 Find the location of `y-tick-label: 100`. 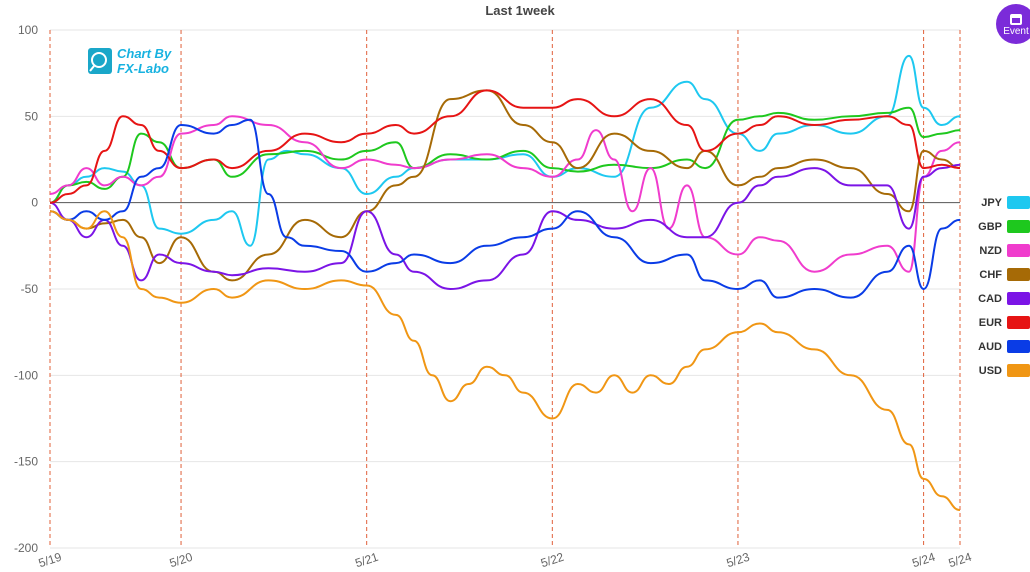

y-tick-label: 100 is located at coordinates (28, 30).